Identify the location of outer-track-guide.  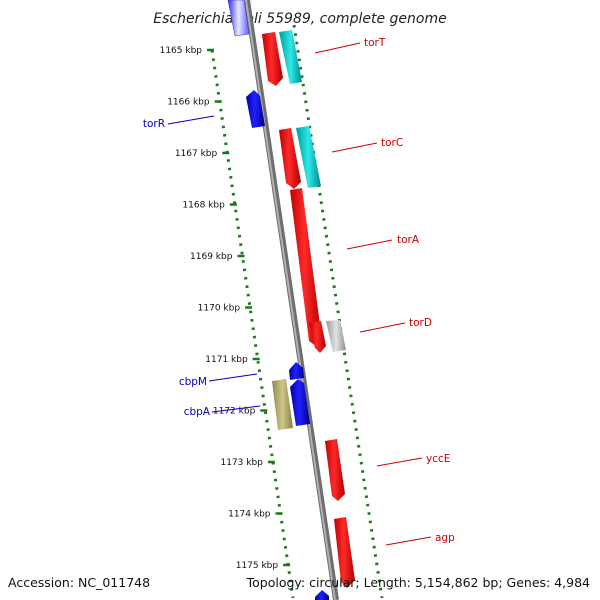
(338, 311).